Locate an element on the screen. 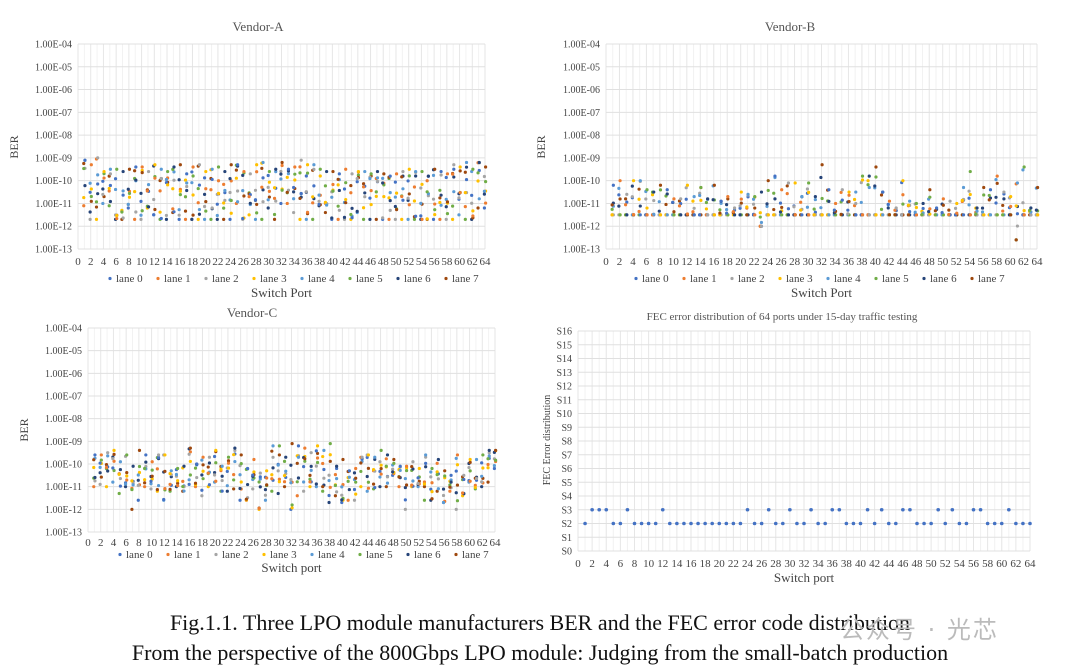  x-tick-label: 0 is located at coordinates (78, 262).